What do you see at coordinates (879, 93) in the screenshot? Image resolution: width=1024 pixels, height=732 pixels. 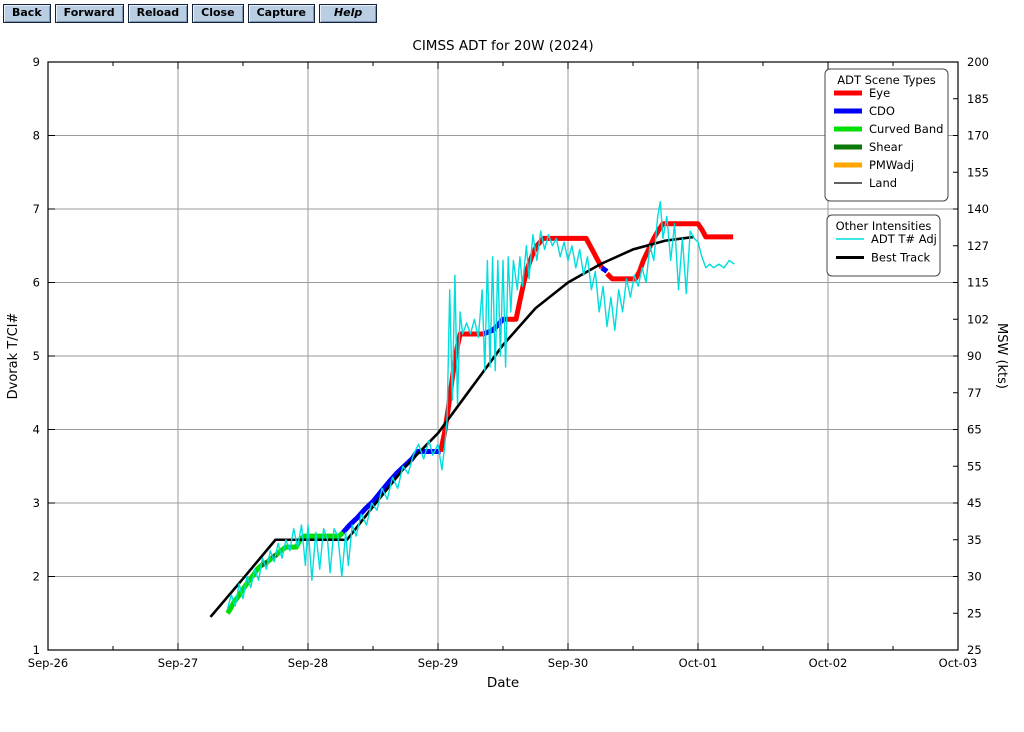 I see `legend-scene-types-entry-label: Eye` at bounding box center [879, 93].